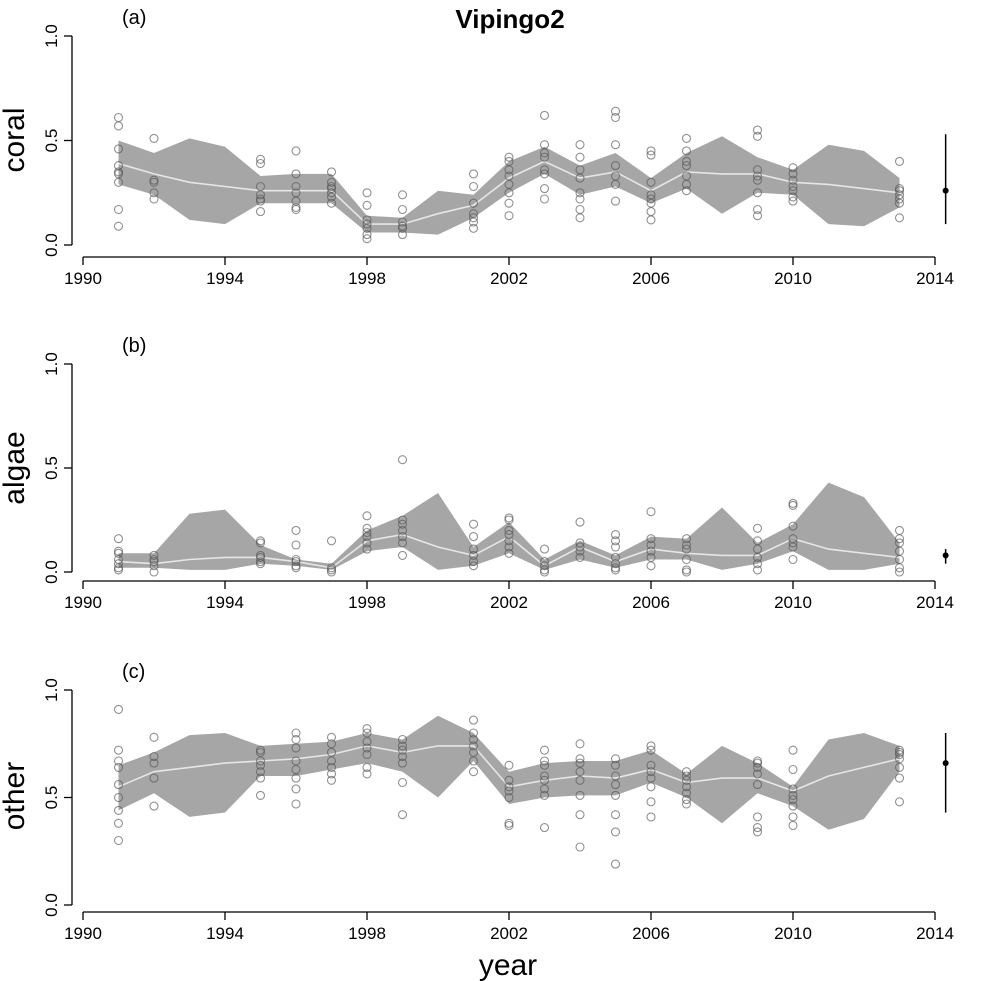 The height and width of the screenshot is (981, 981). Describe the element at coordinates (935, 278) in the screenshot. I see `x-tick-label-coral-6: 2014` at that location.